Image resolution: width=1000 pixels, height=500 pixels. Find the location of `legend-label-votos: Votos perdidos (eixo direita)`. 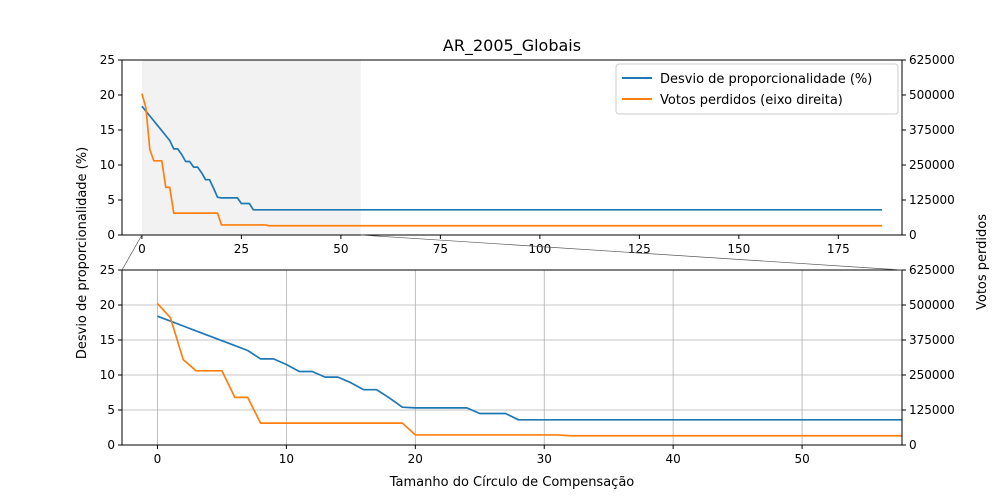

legend-label-votos: Votos perdidos (eixo direita) is located at coordinates (751, 100).